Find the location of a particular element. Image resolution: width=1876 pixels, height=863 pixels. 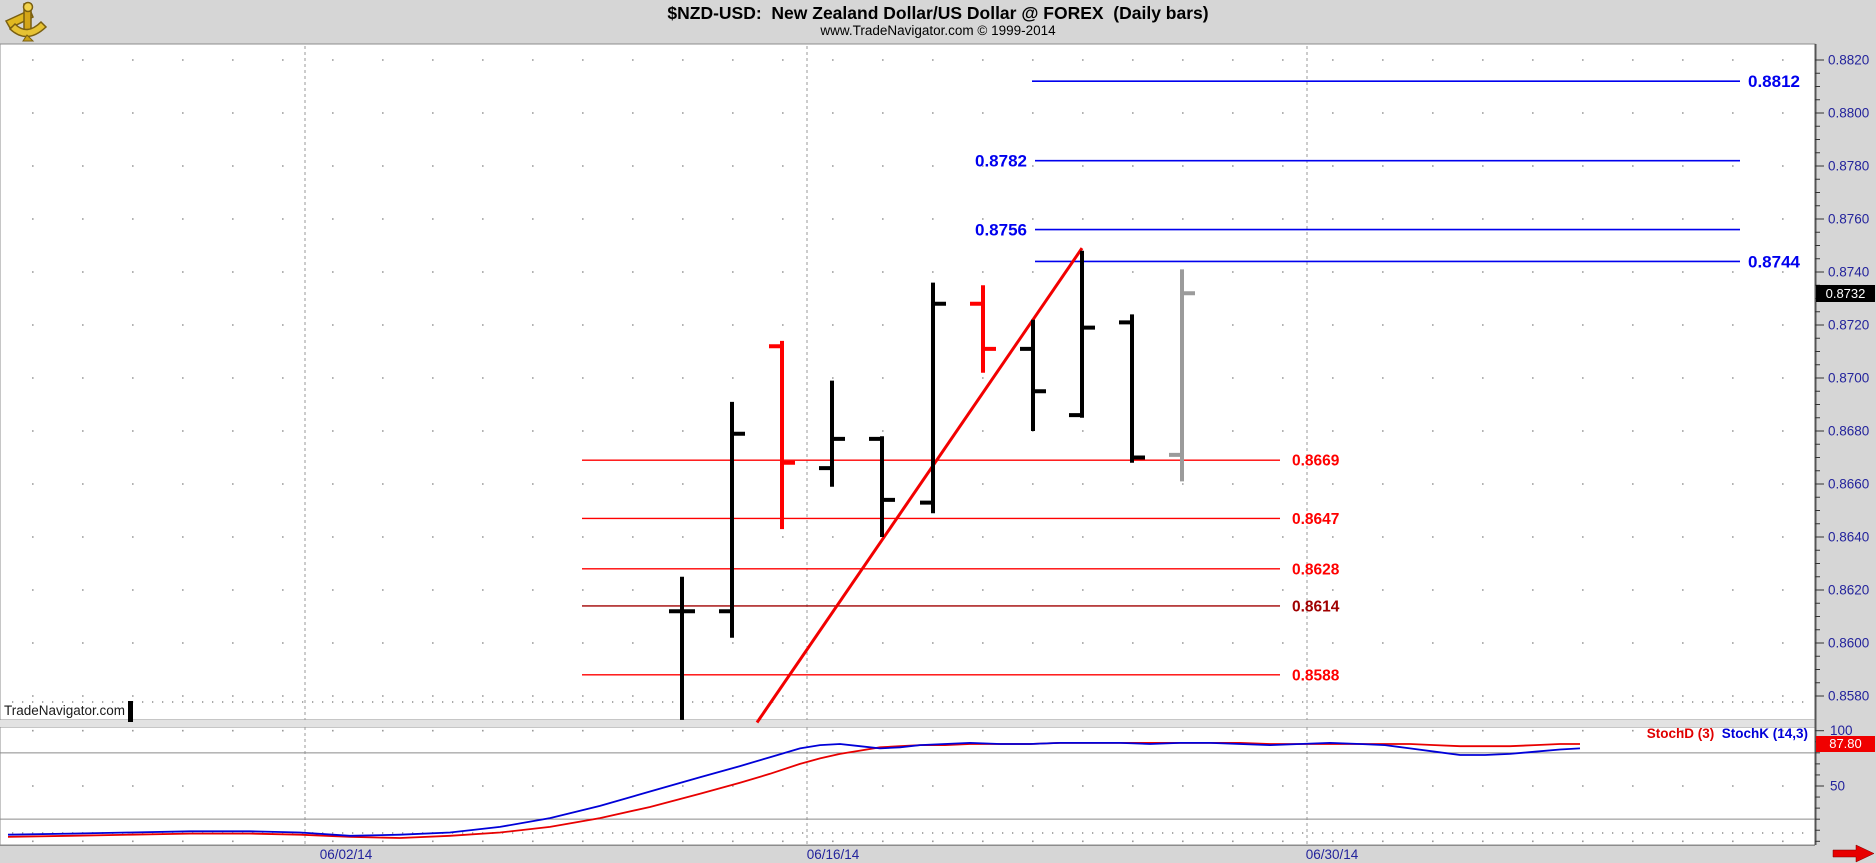

support-label: 0.8628 is located at coordinates (1316, 569).